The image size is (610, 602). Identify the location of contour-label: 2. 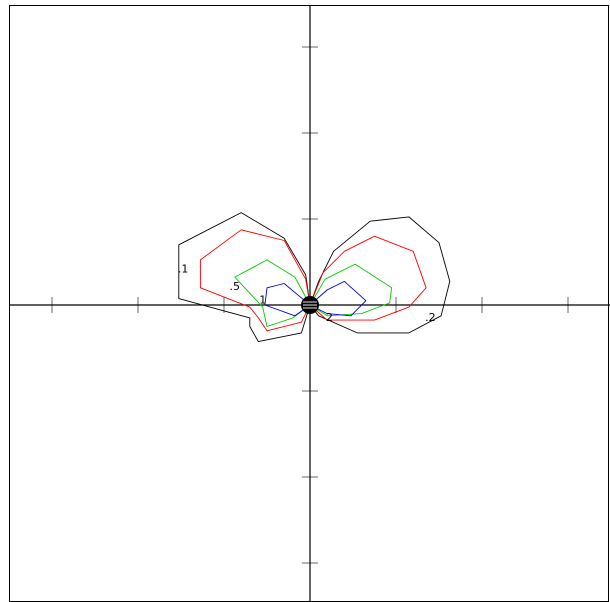
(329, 317).